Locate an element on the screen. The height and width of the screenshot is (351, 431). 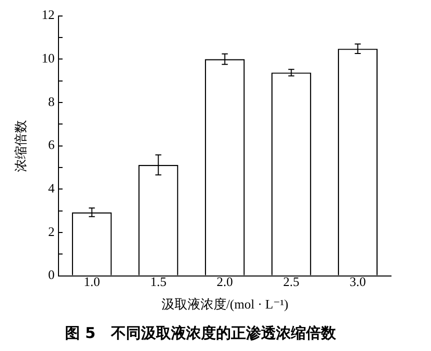
x-tick-label: 2.5 is located at coordinates (291, 282).